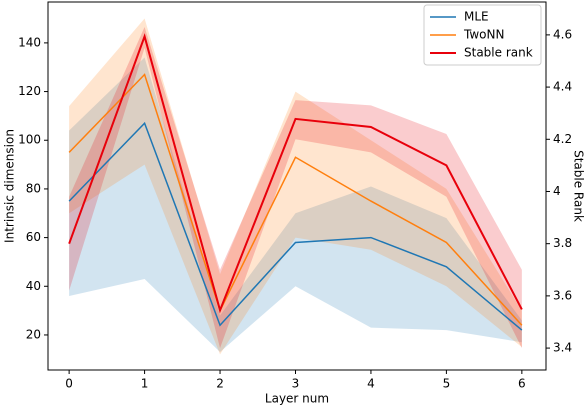 The width and height of the screenshot is (586, 408). Describe the element at coordinates (10, 186) in the screenshot. I see `y-axis-label: Intrinsic dimension` at that location.